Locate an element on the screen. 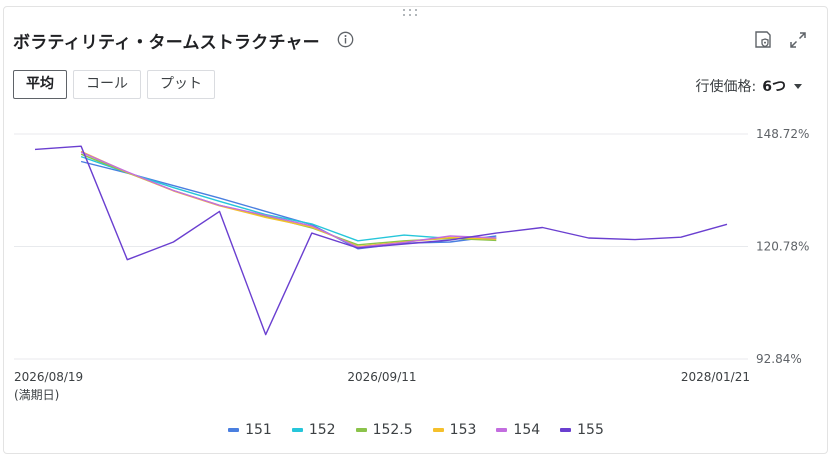 The height and width of the screenshot is (459, 832). legend-label: 153 is located at coordinates (463, 430).